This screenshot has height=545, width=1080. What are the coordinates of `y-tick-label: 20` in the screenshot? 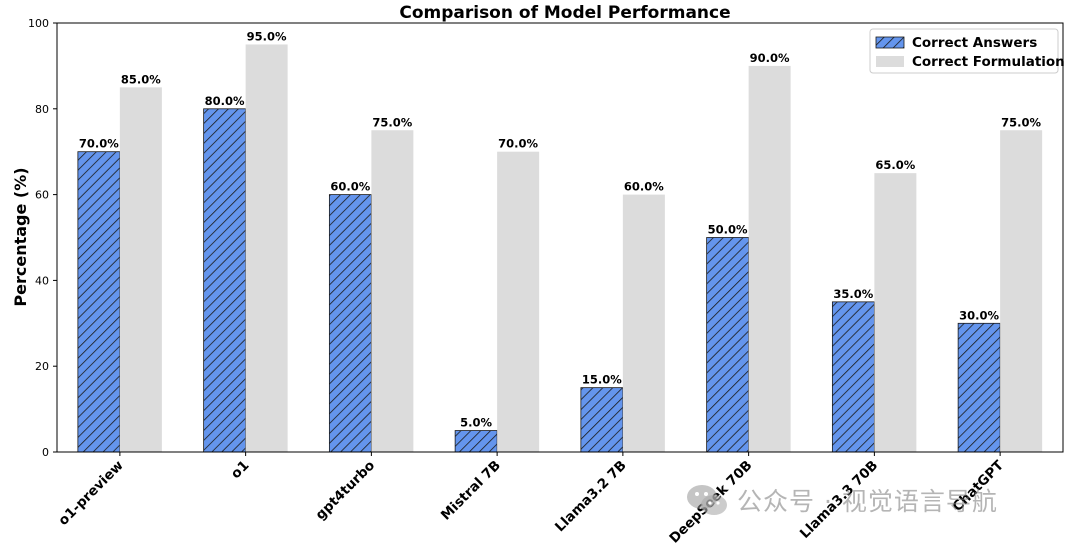 It's located at (42, 366).